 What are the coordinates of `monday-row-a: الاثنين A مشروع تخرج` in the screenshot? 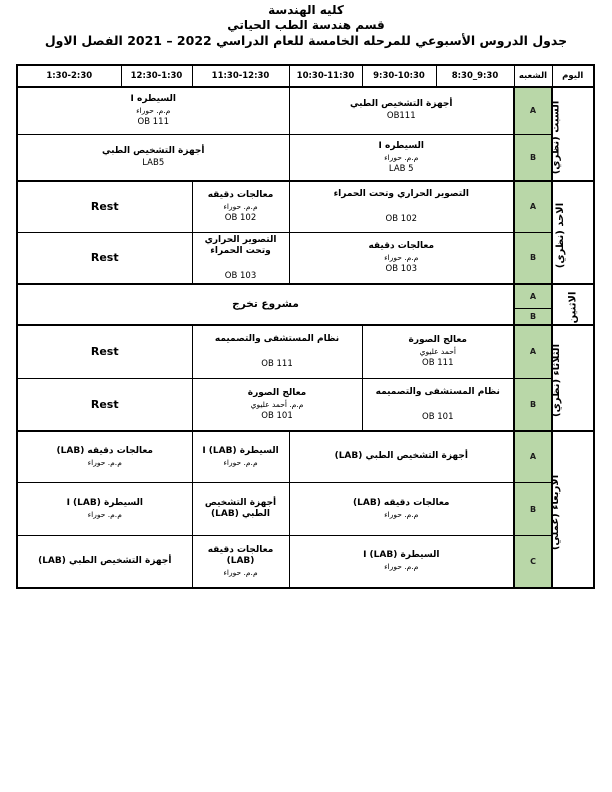 It's located at (305, 303).